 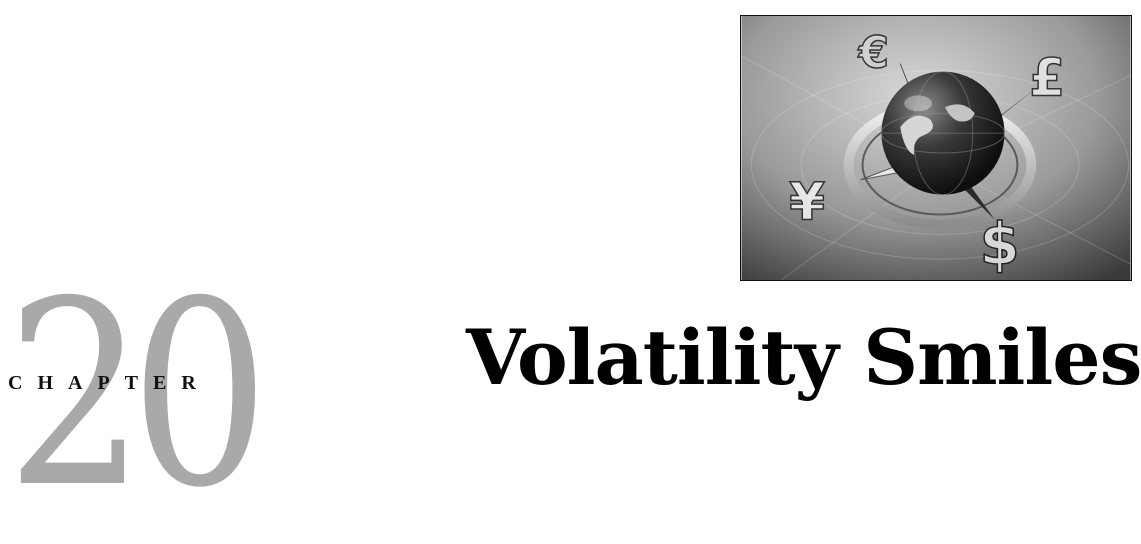 What do you see at coordinates (138, 395) in the screenshot?
I see `chapter-number: 20` at bounding box center [138, 395].